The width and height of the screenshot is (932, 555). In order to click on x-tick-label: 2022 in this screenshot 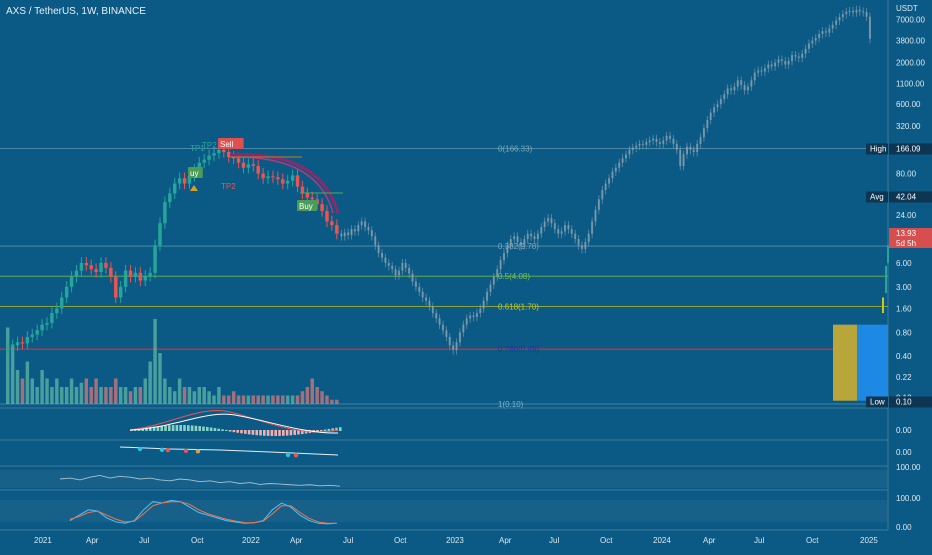, I will do `click(251, 540)`.